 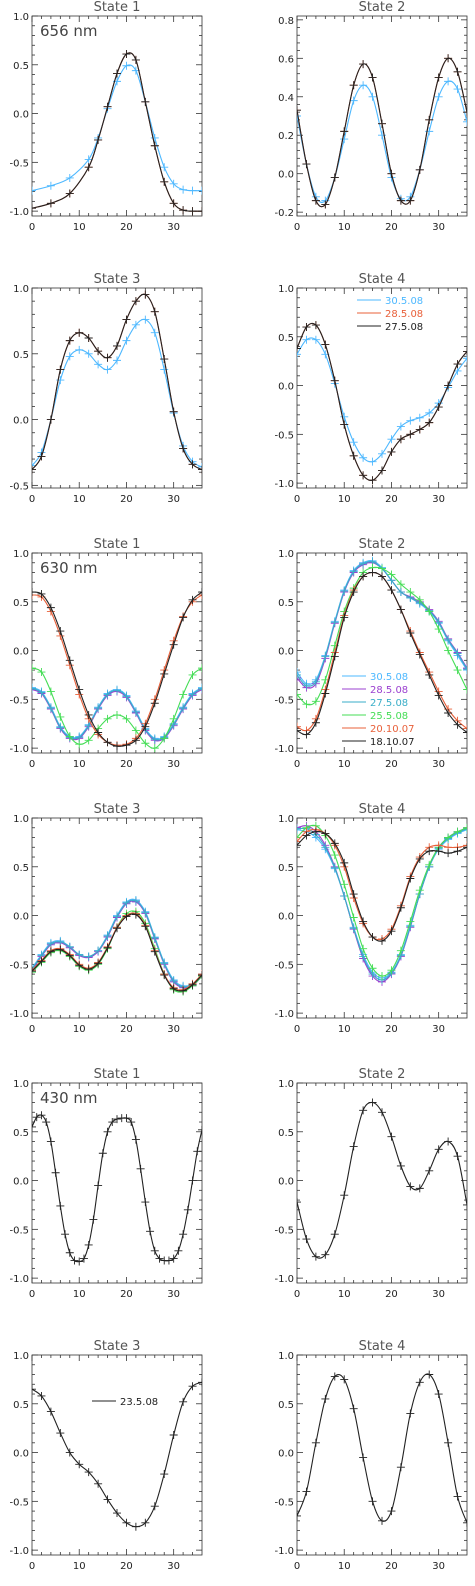 What do you see at coordinates (32, 227) in the screenshot?
I see `x-tick-label: 0` at bounding box center [32, 227].